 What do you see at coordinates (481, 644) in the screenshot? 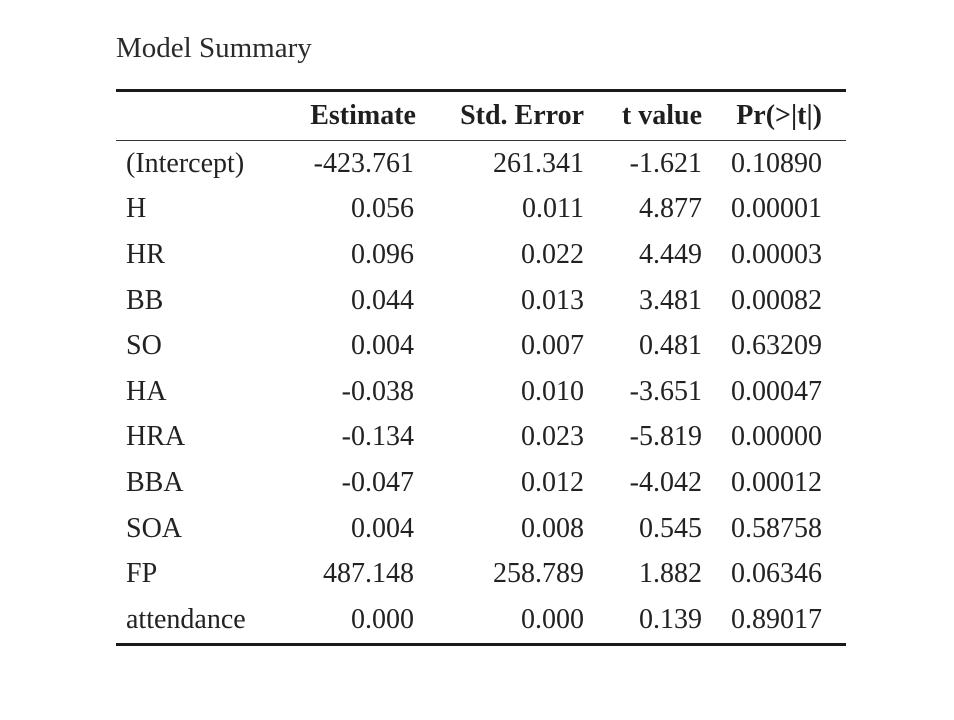
I see `table-bottom-rule` at bounding box center [481, 644].